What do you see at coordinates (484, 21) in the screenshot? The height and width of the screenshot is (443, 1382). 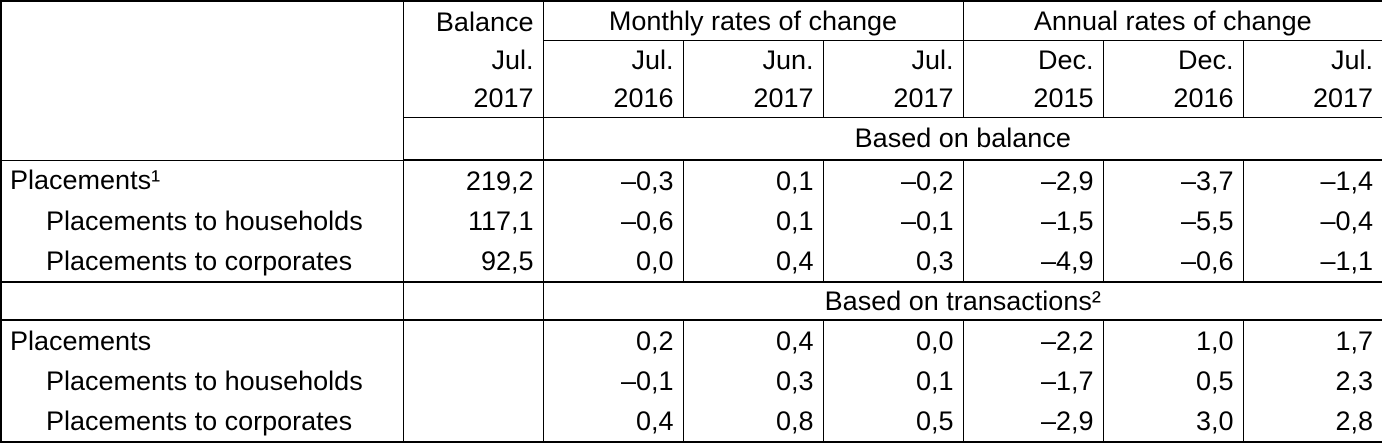 I see `balance-title: Balance` at bounding box center [484, 21].